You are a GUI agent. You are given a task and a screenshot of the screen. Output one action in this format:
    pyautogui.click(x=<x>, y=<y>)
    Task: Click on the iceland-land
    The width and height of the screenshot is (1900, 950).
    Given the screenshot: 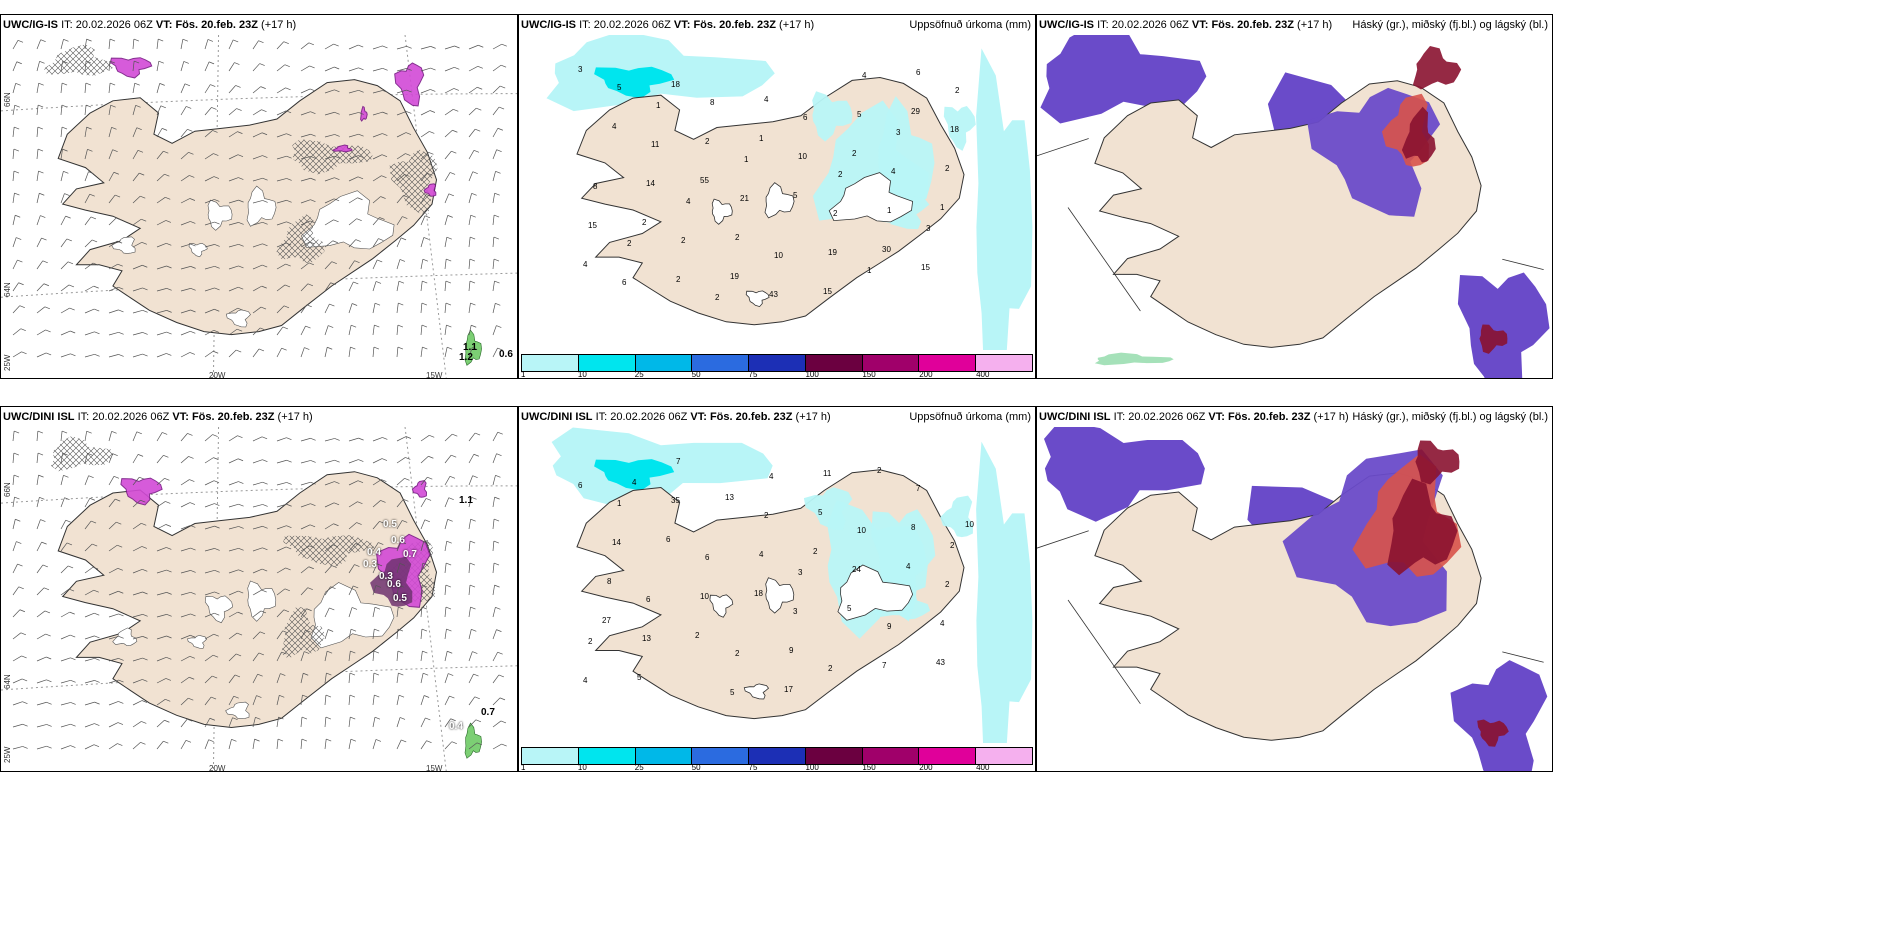 What is the action you would take?
    pyautogui.click(x=247, y=207)
    